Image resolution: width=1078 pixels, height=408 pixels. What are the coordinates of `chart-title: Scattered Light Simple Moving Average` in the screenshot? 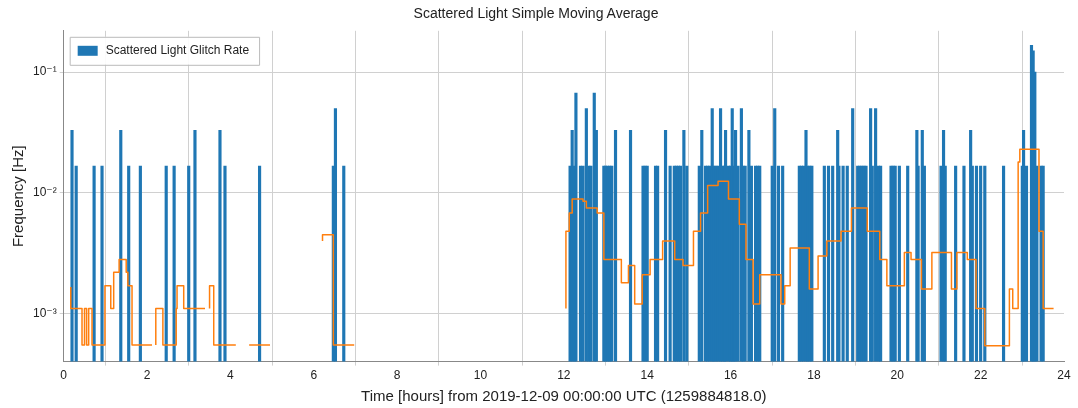 It's located at (536, 13).